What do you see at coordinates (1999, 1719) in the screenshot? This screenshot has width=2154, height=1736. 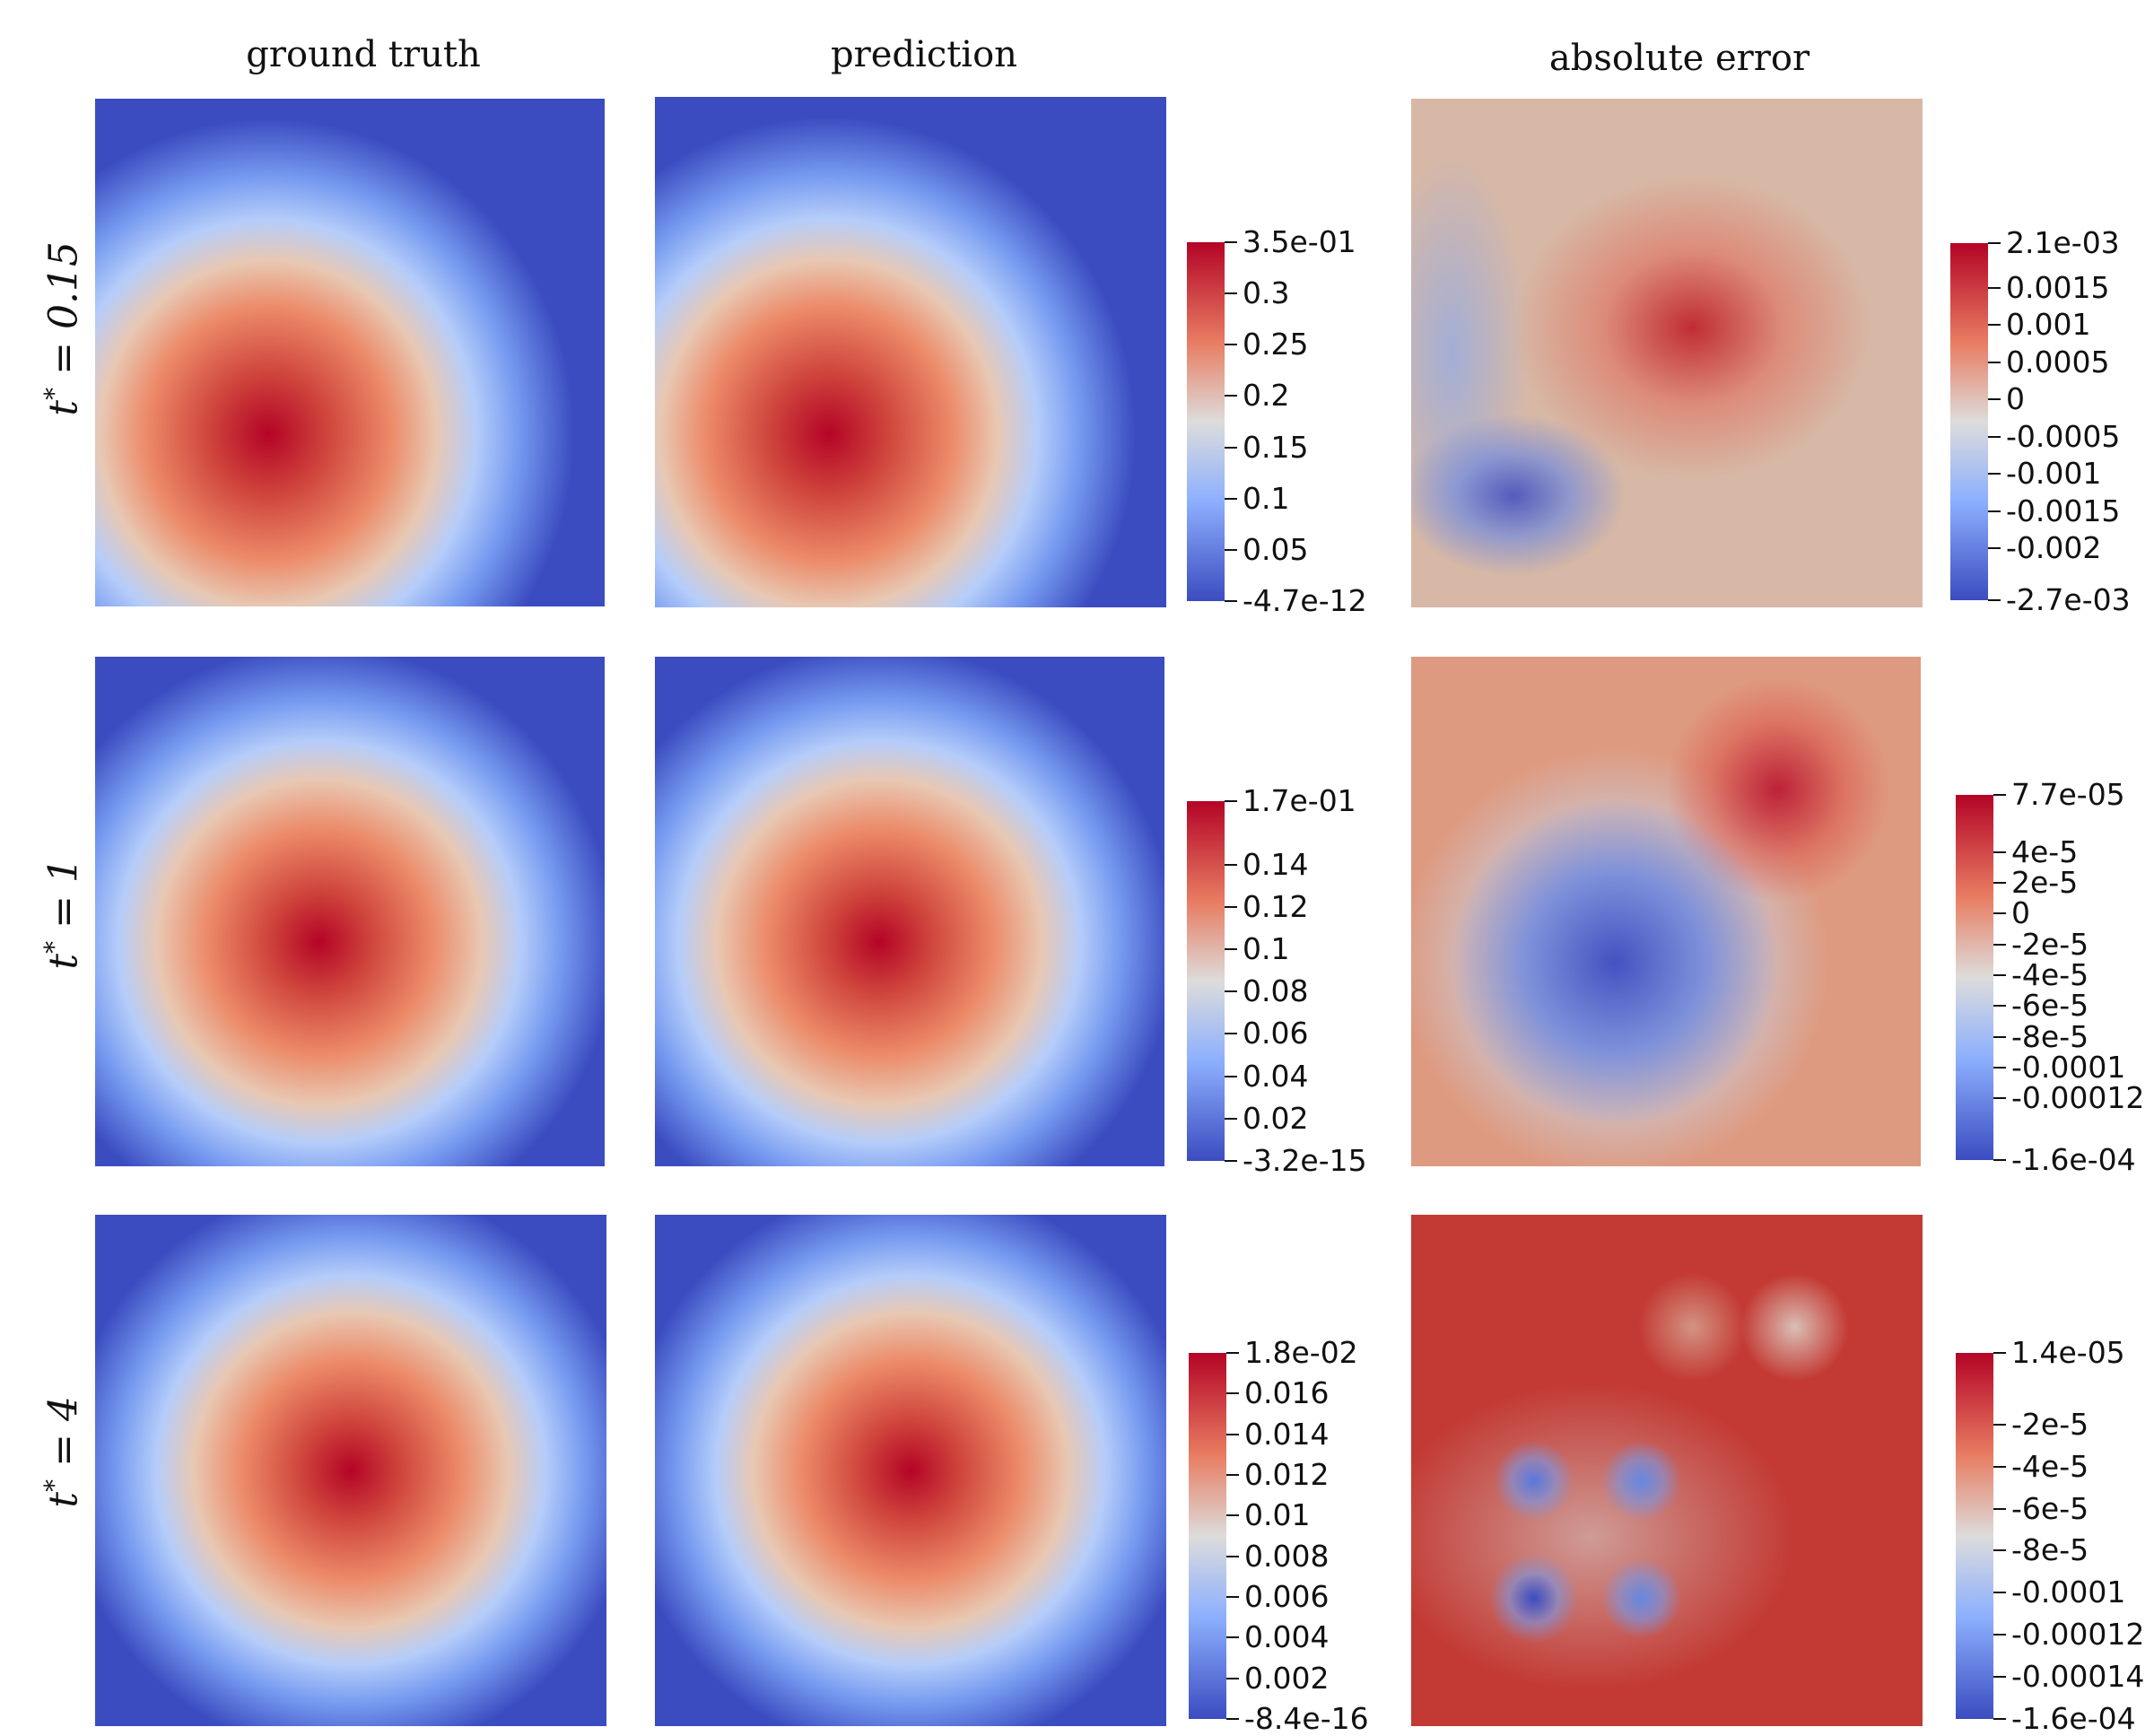 I see `colorbar-error-row3-min-tick` at bounding box center [1999, 1719].